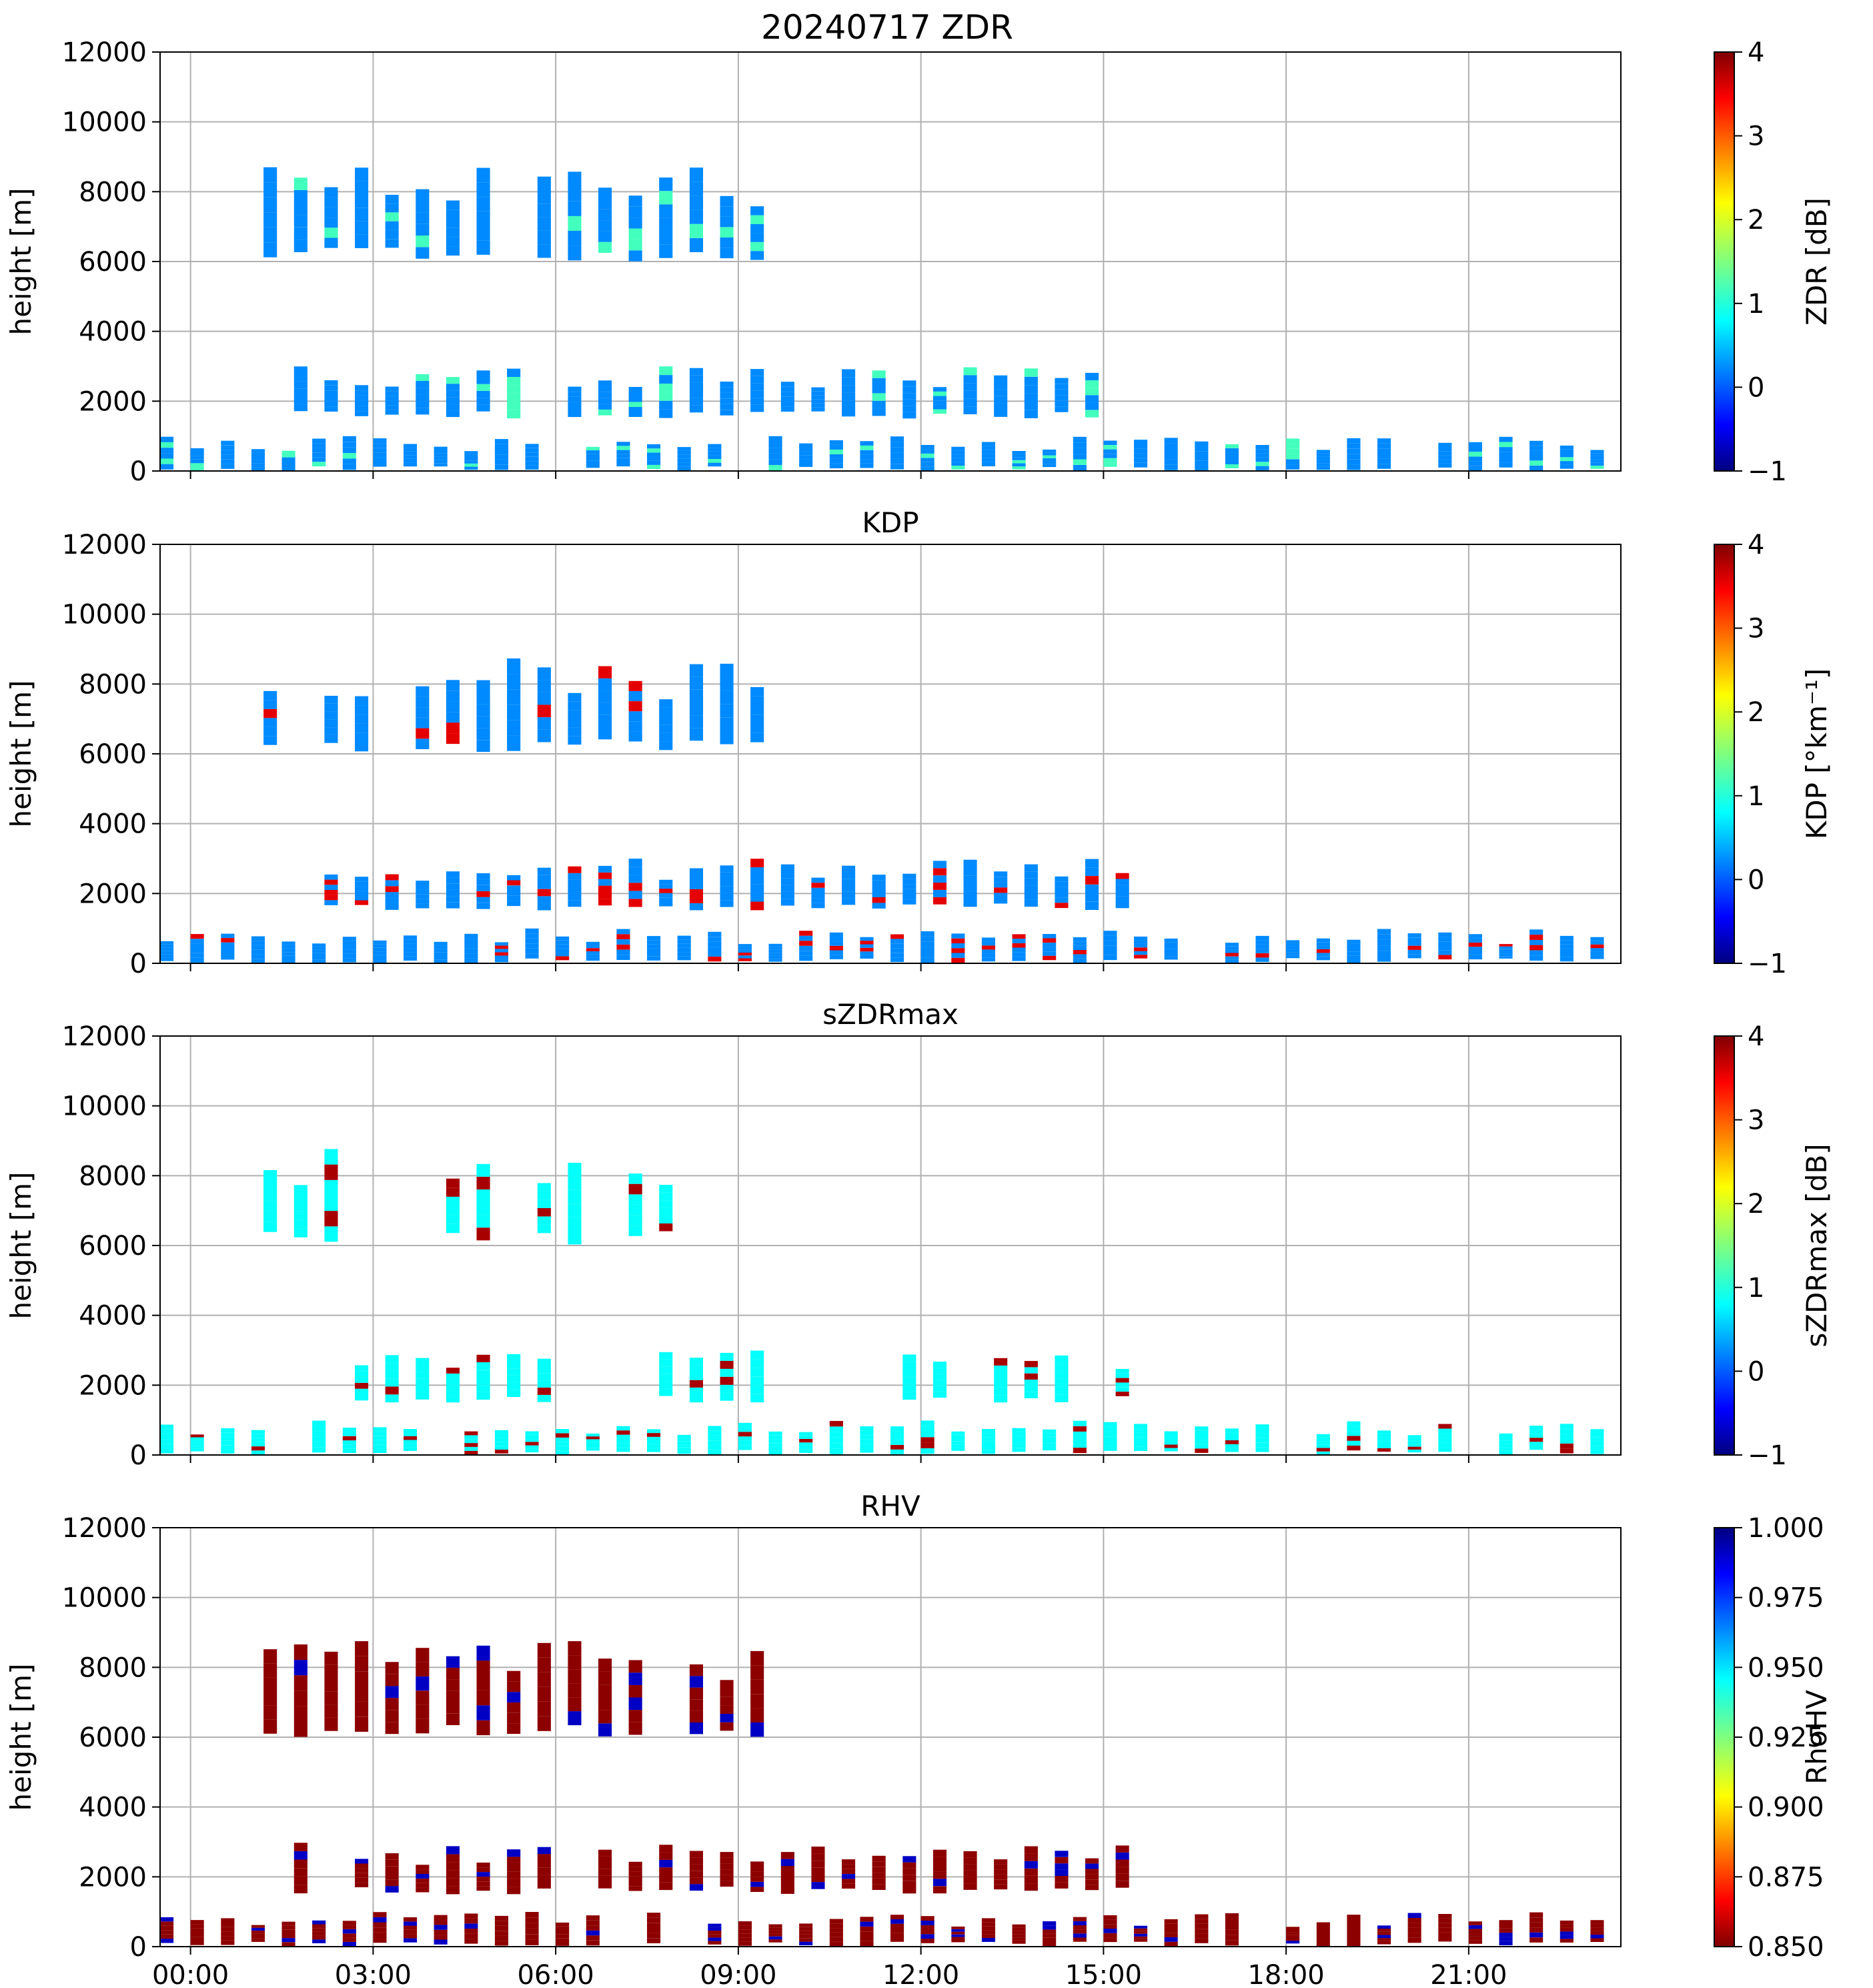  I want to click on colorbar-tick-label: 4, so click(1756, 545).